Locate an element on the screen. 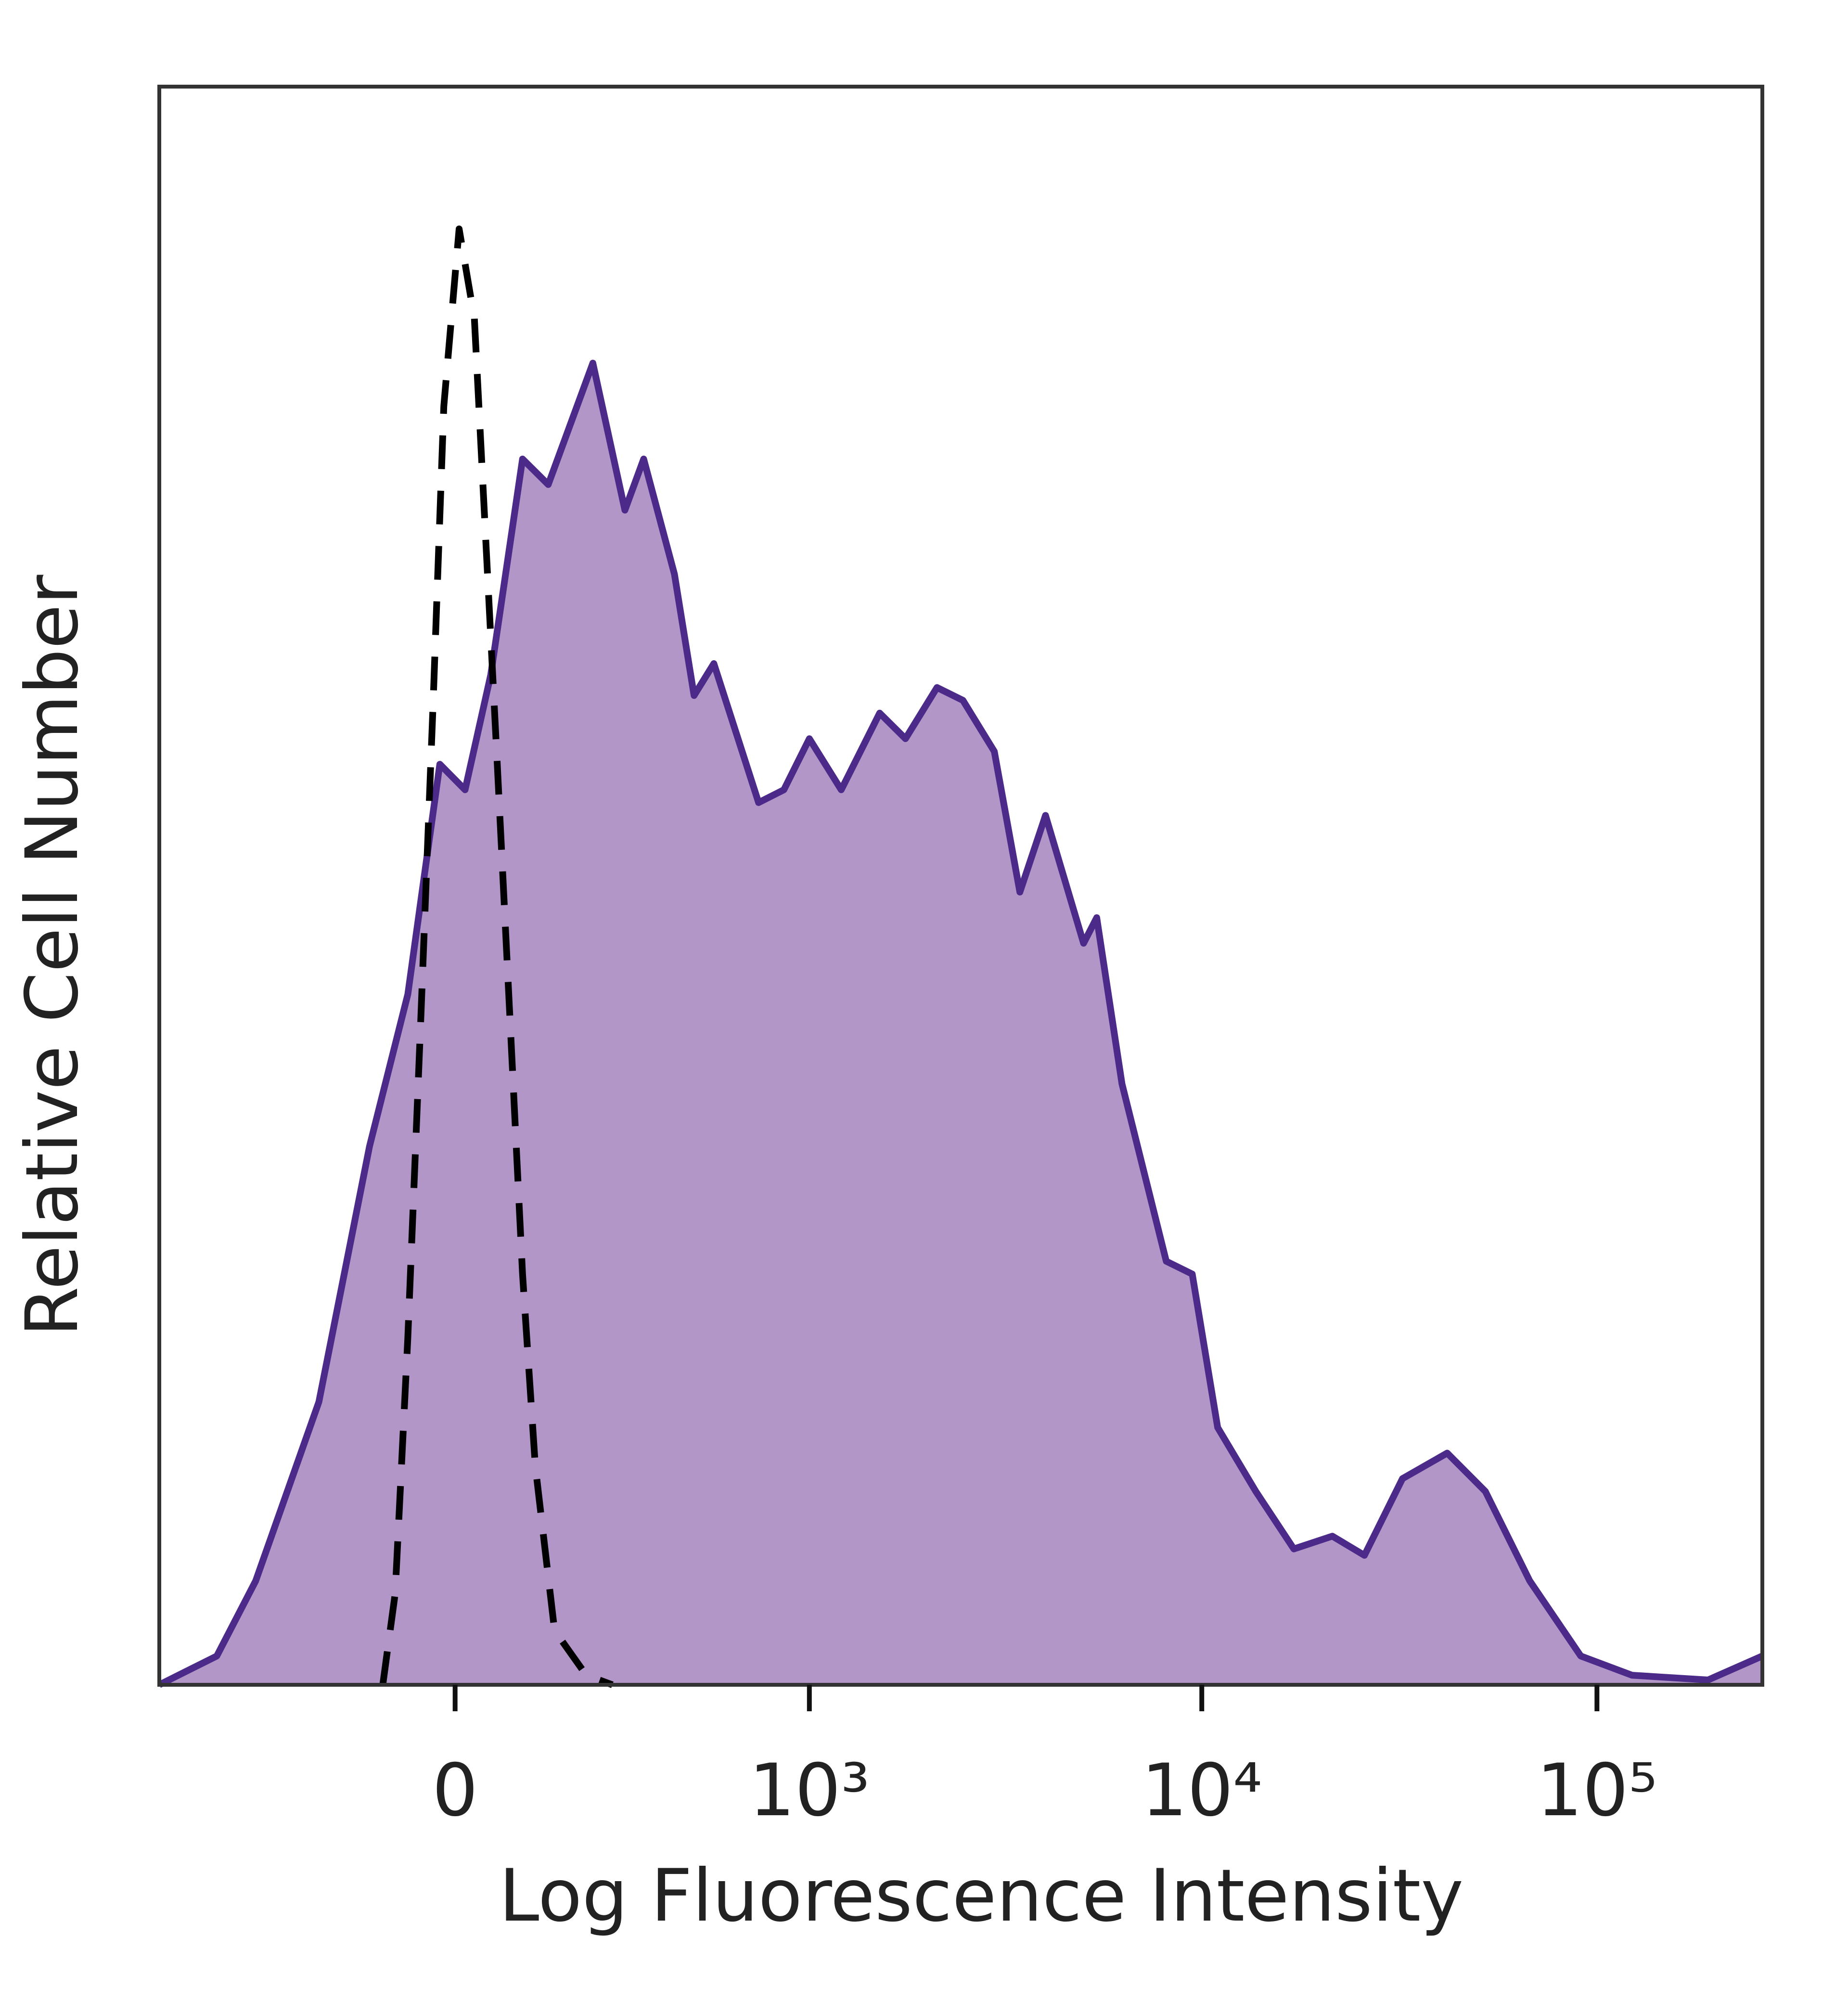 The height and width of the screenshot is (2000, 1848). x-tick-label: 10³ is located at coordinates (809, 1791).